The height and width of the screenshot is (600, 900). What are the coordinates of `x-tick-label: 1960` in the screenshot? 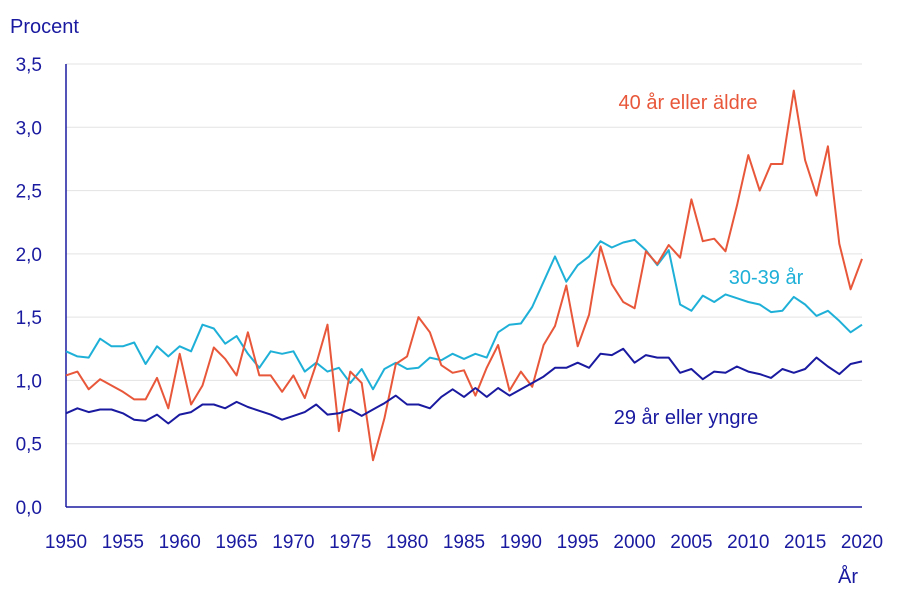 It's located at (180, 542).